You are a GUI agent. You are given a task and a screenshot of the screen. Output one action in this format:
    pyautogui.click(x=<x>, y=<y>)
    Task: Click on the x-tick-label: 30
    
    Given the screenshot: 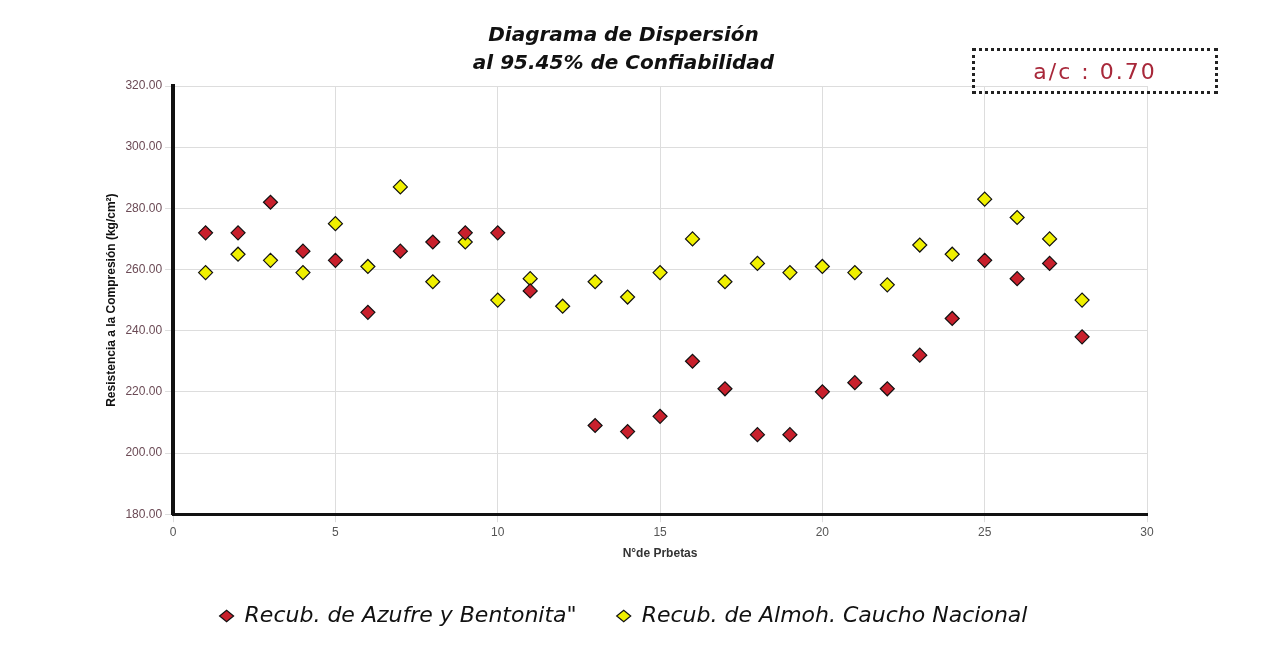 What is the action you would take?
    pyautogui.click(x=1147, y=531)
    